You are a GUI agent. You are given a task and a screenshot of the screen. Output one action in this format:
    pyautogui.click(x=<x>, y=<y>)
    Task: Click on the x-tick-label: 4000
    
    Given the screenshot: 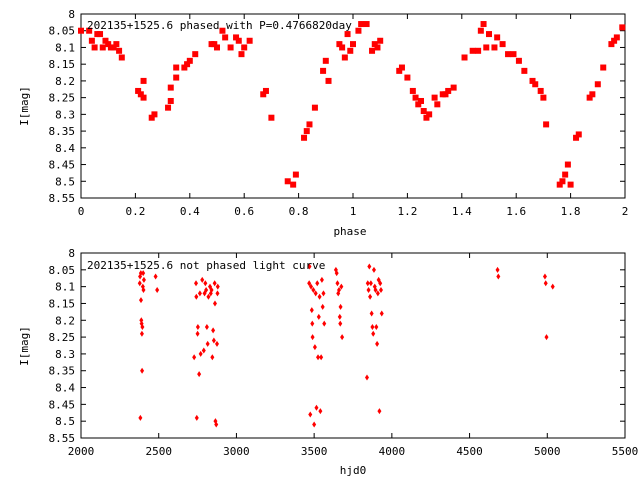 What is the action you would take?
    pyautogui.click(x=392, y=451)
    